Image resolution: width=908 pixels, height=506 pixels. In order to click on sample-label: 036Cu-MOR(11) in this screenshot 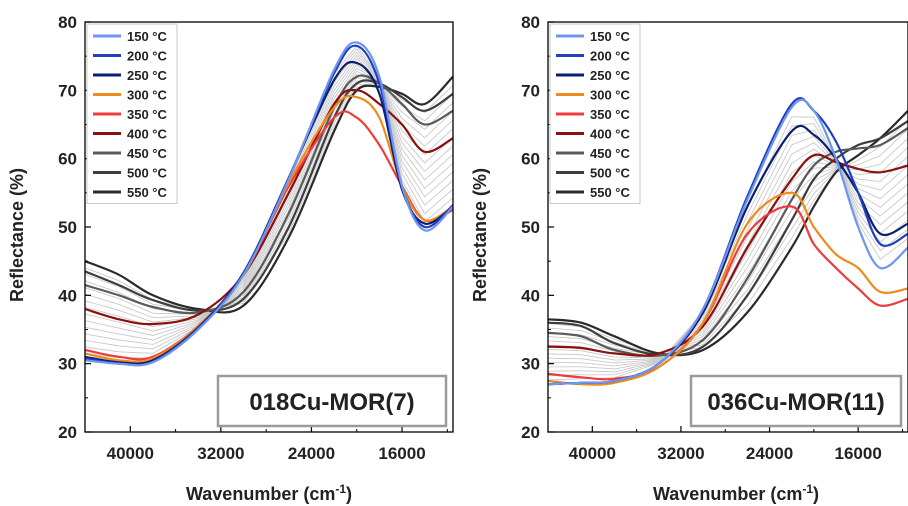, I will do `click(795, 402)`.